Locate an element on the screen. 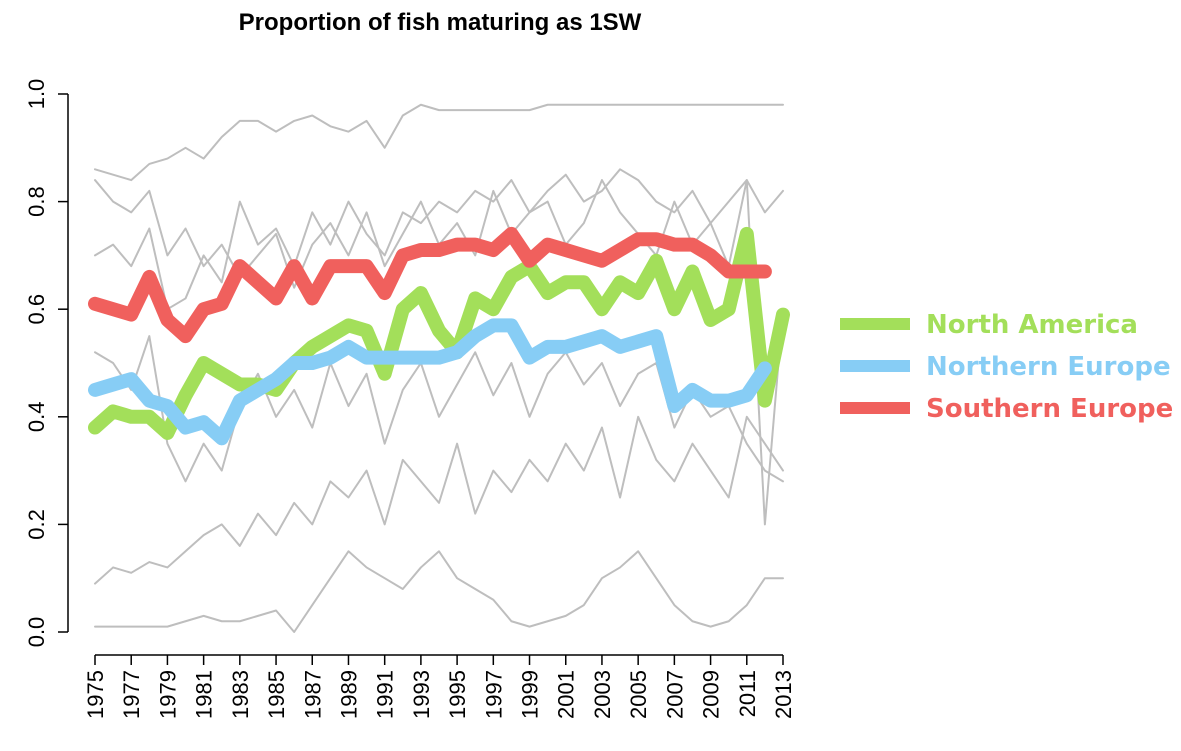  x-tick-label: 1987 is located at coordinates (312, 694).